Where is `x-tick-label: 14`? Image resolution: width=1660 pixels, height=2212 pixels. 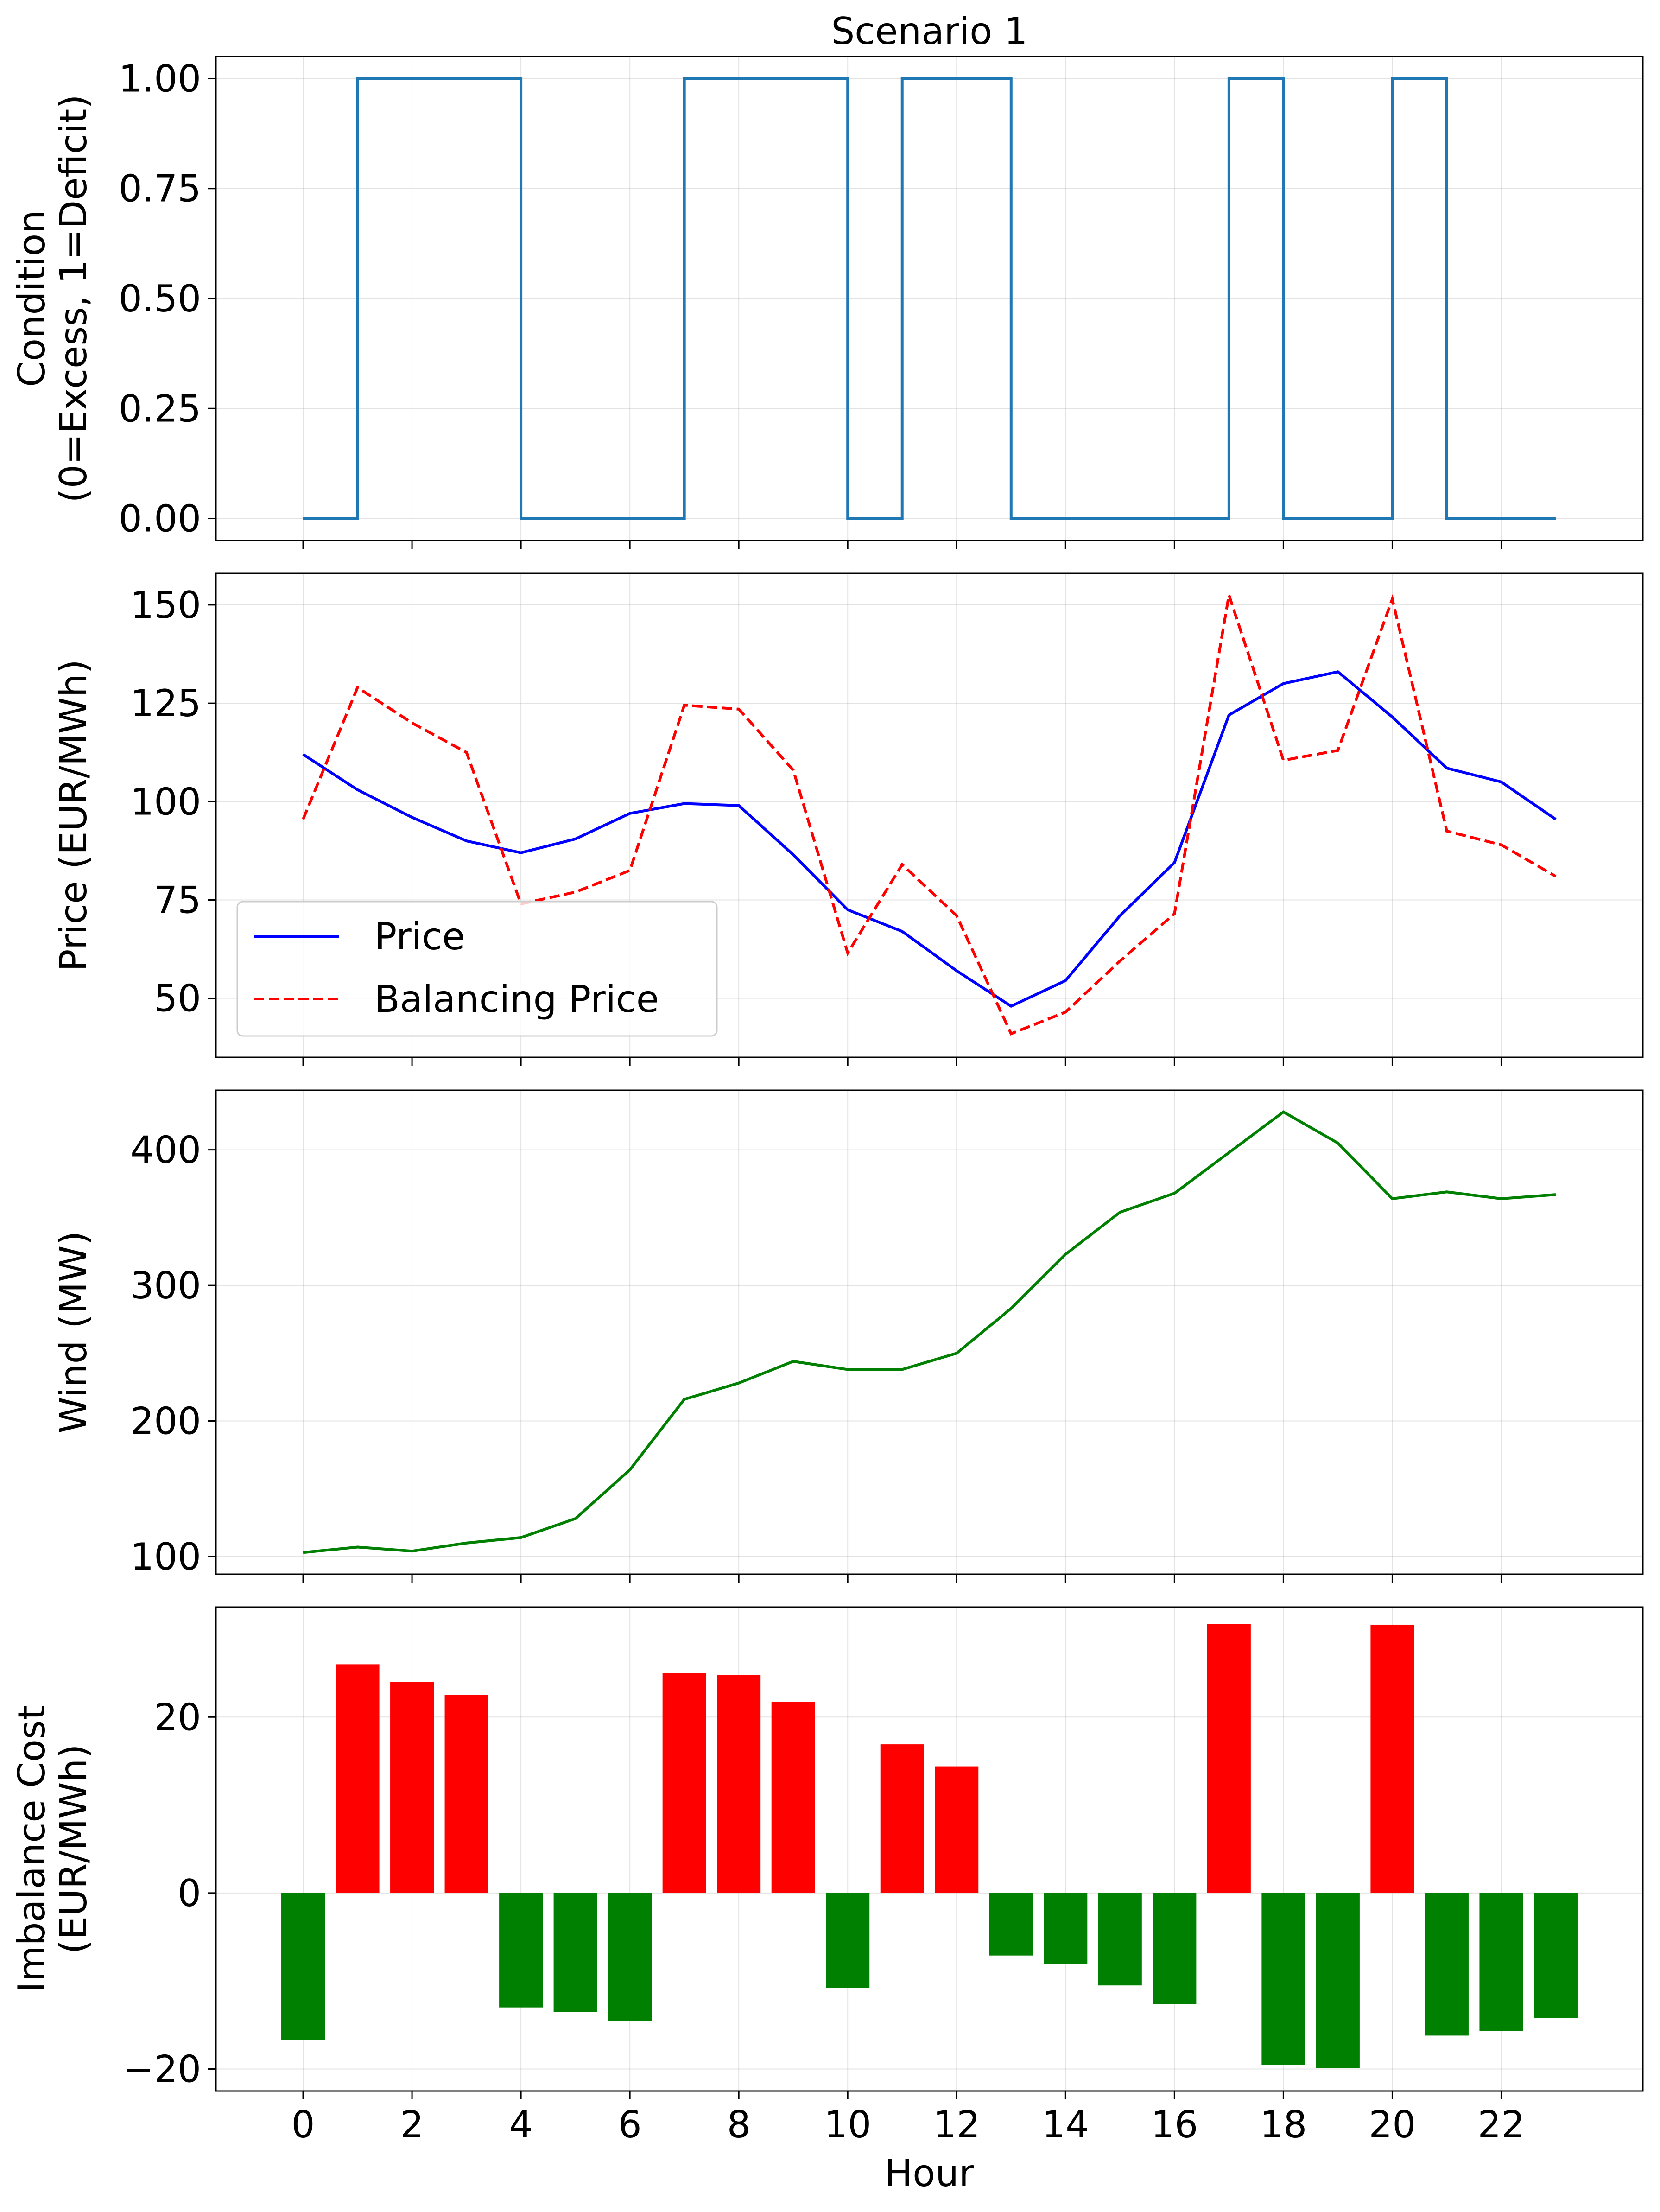 x-tick-label: 14 is located at coordinates (1065, 2124).